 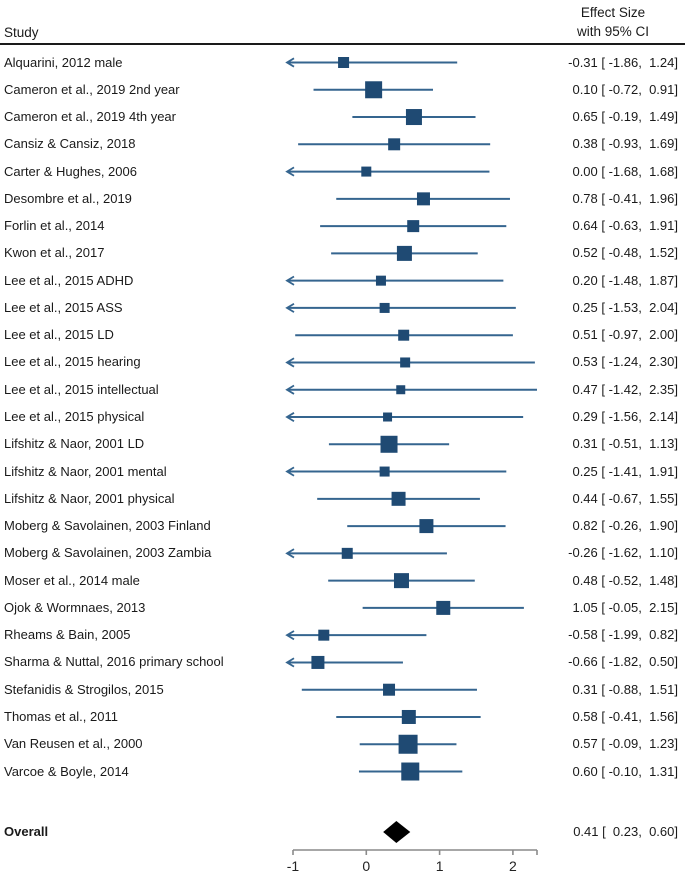 What do you see at coordinates (70, 171) in the screenshot?
I see `study-label: Carter & Hughes, 2006` at bounding box center [70, 171].